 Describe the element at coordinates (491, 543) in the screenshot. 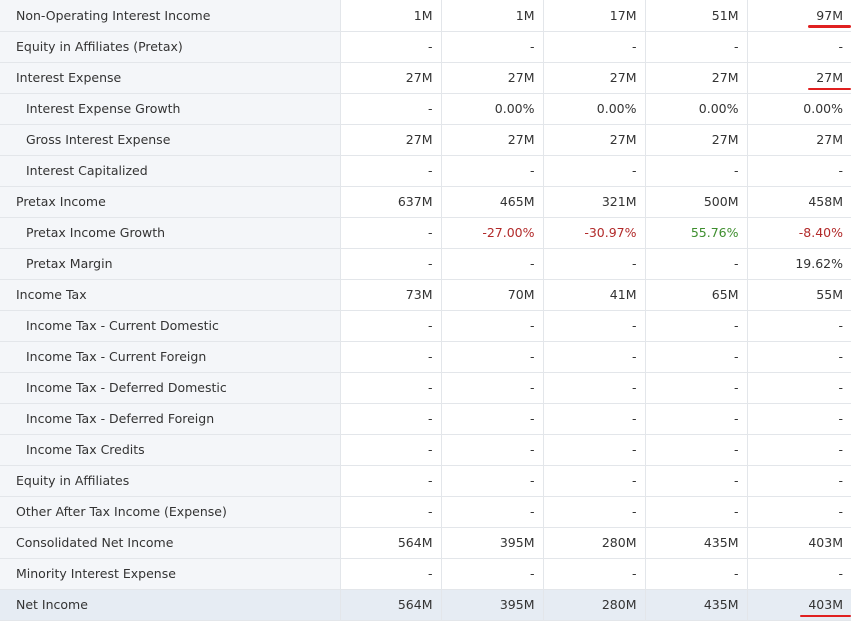

I see `value-cell: 395M` at that location.